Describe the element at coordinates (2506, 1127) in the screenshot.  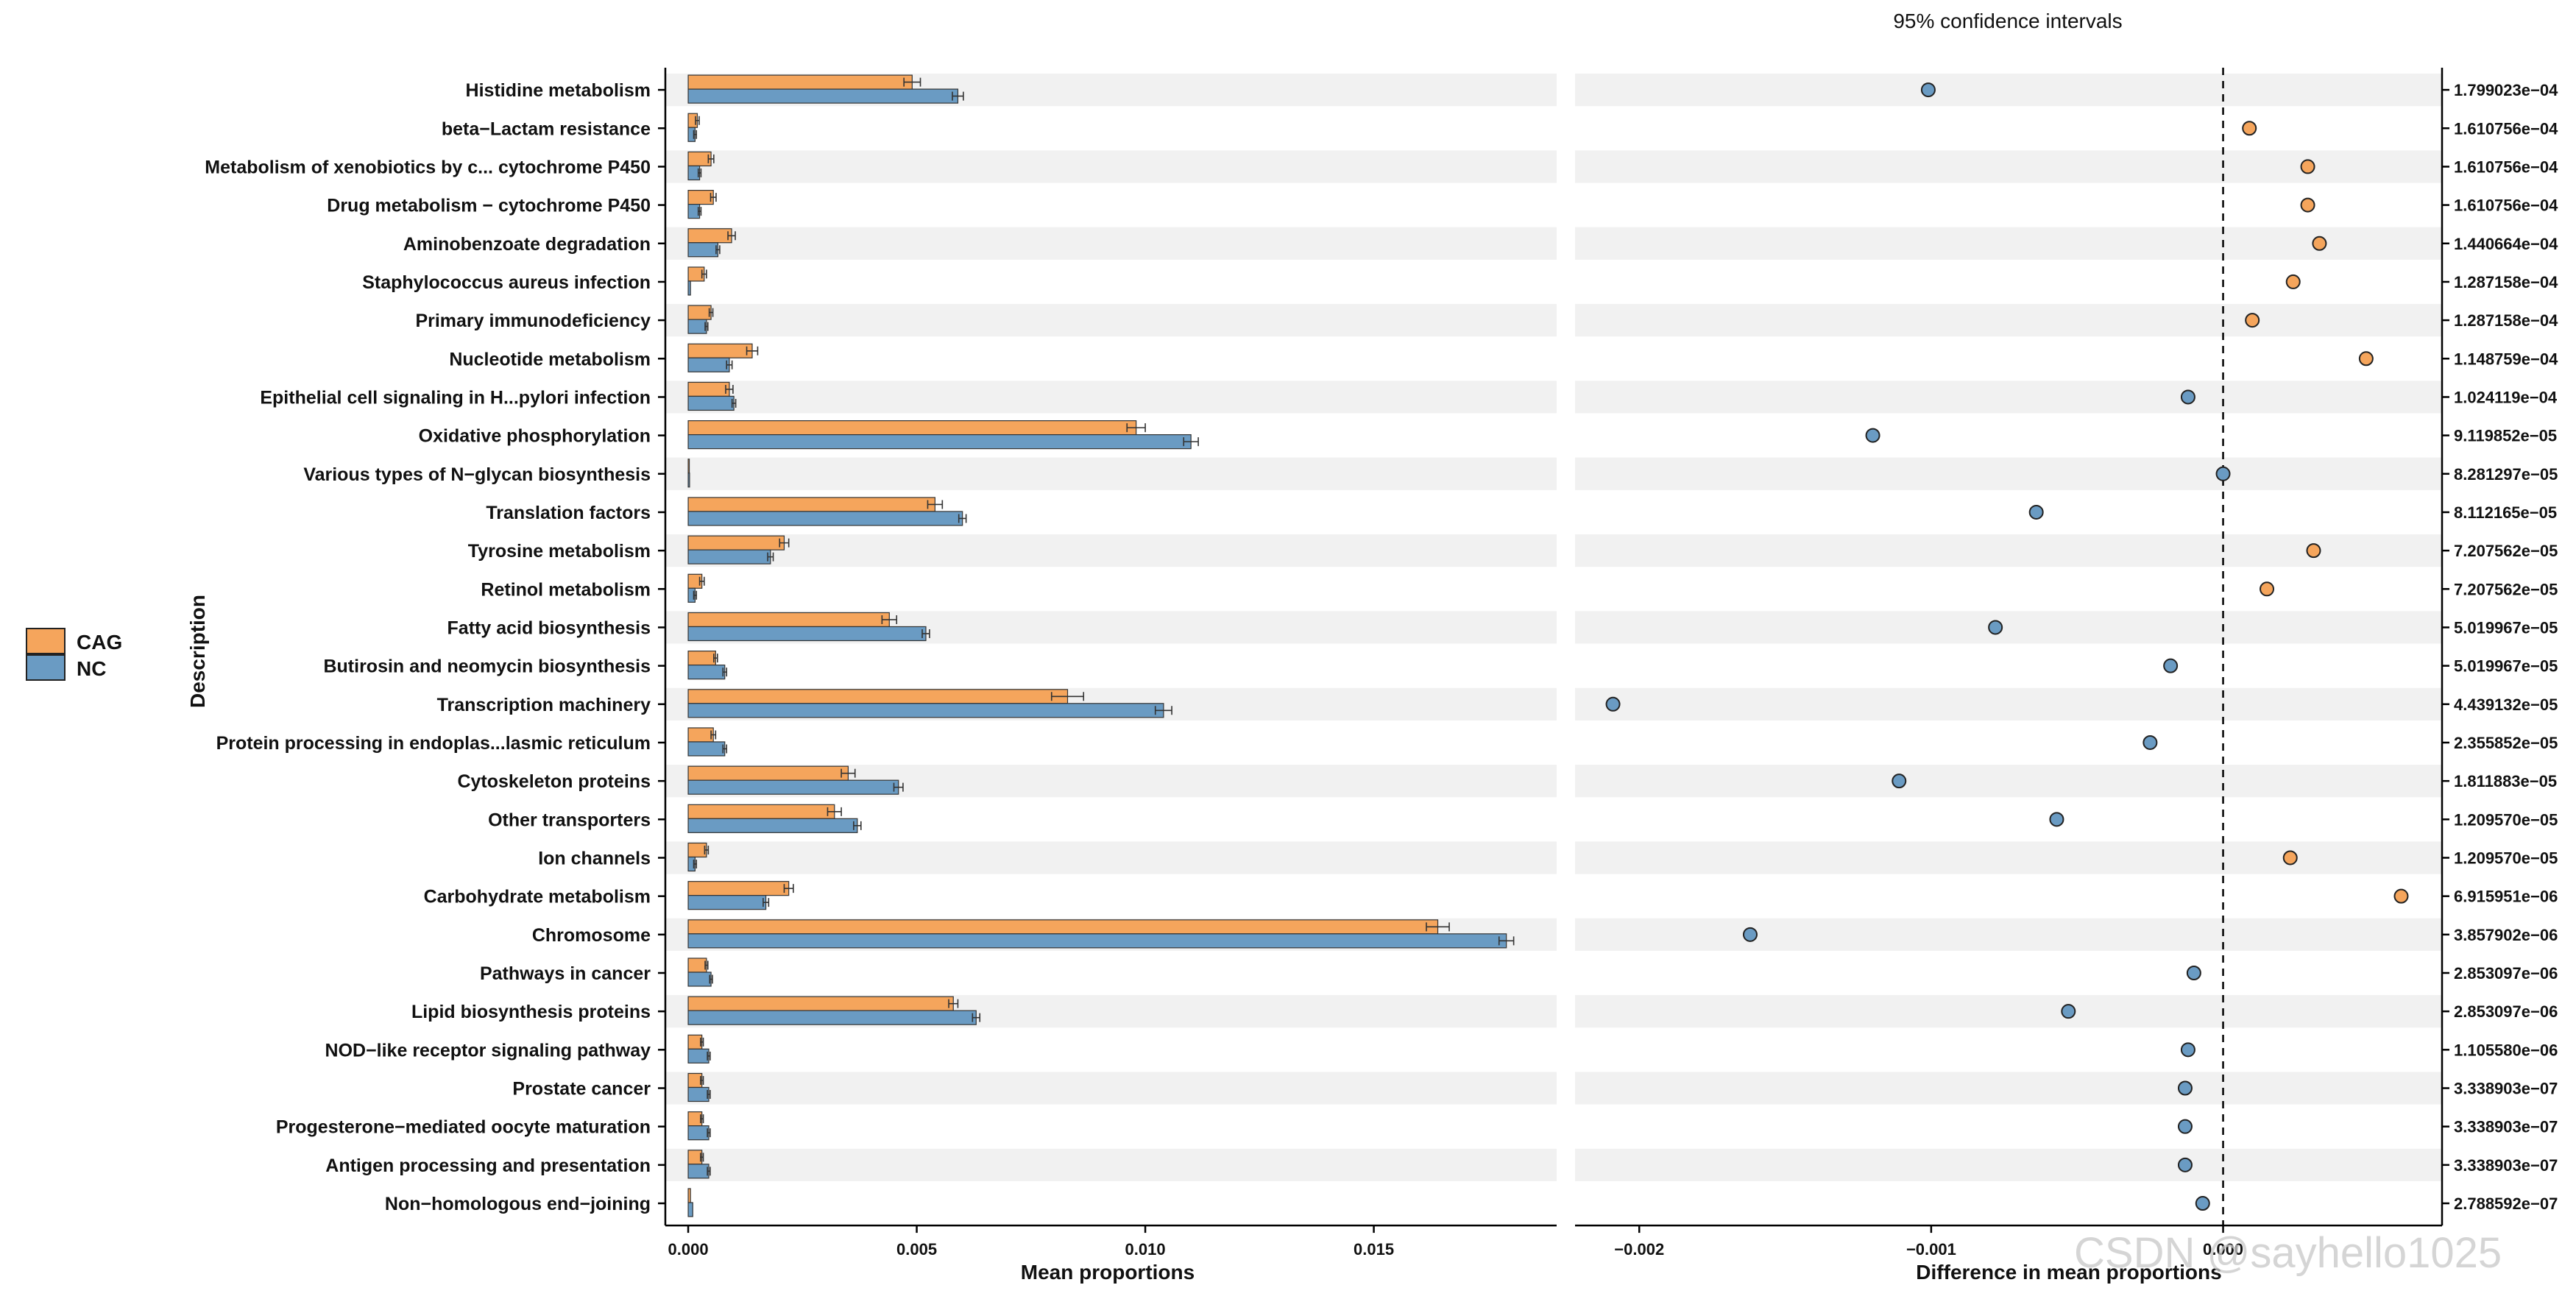
I see `p-value-label: 3.338903e−07` at that location.